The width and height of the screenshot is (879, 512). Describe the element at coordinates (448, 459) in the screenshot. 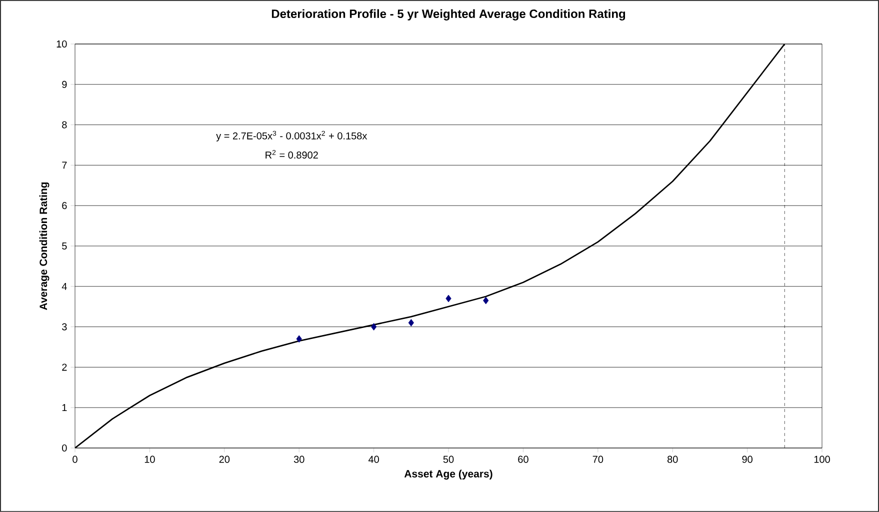

I see `x-tick-label: 50` at that location.